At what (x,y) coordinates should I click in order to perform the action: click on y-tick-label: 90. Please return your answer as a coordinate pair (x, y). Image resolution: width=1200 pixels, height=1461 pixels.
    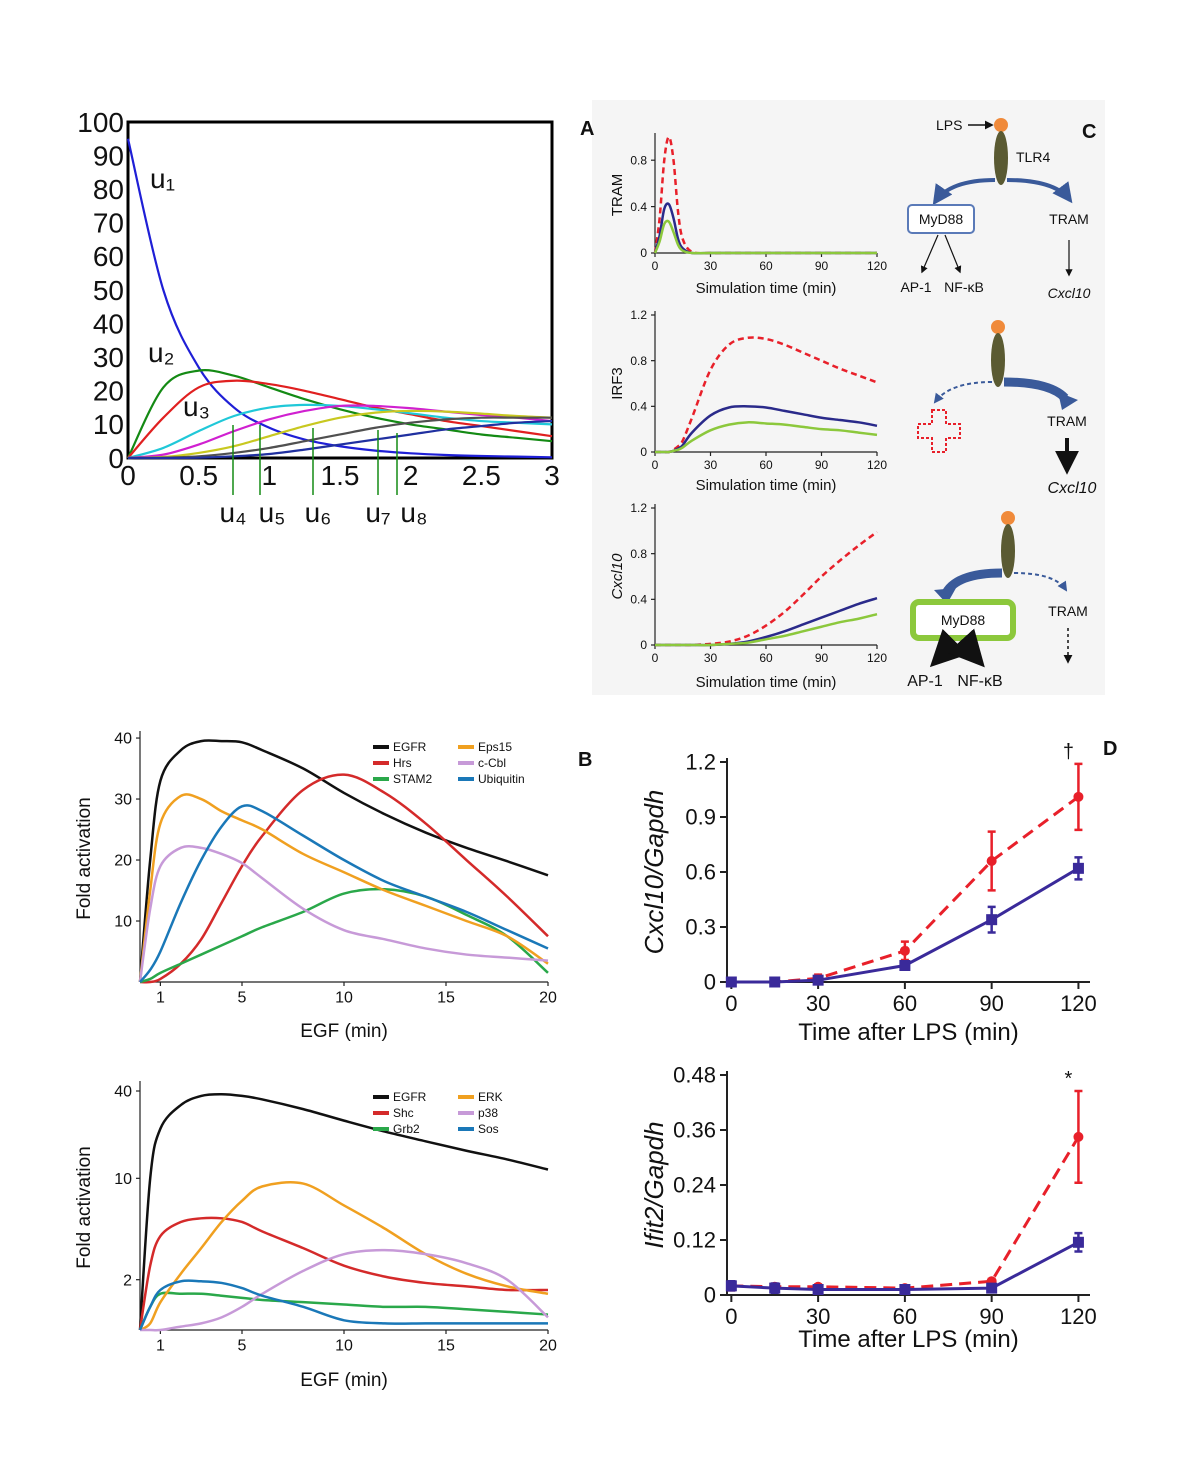
    Looking at the image, I should click on (108, 155).